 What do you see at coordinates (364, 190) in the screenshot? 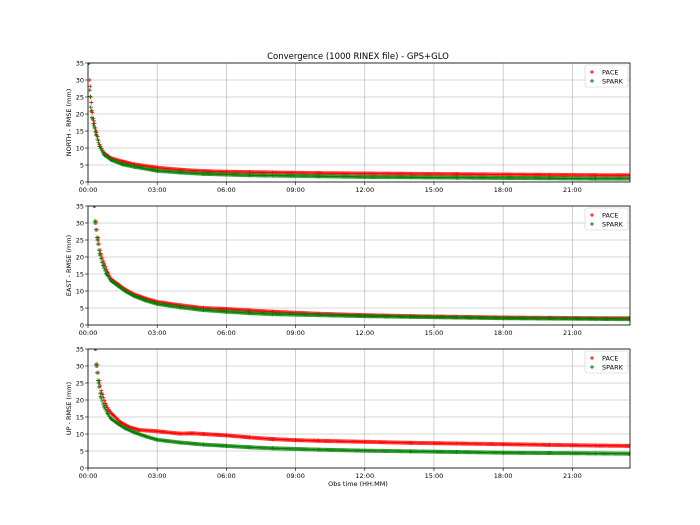
I see `x-tick-label: 12:00` at bounding box center [364, 190].